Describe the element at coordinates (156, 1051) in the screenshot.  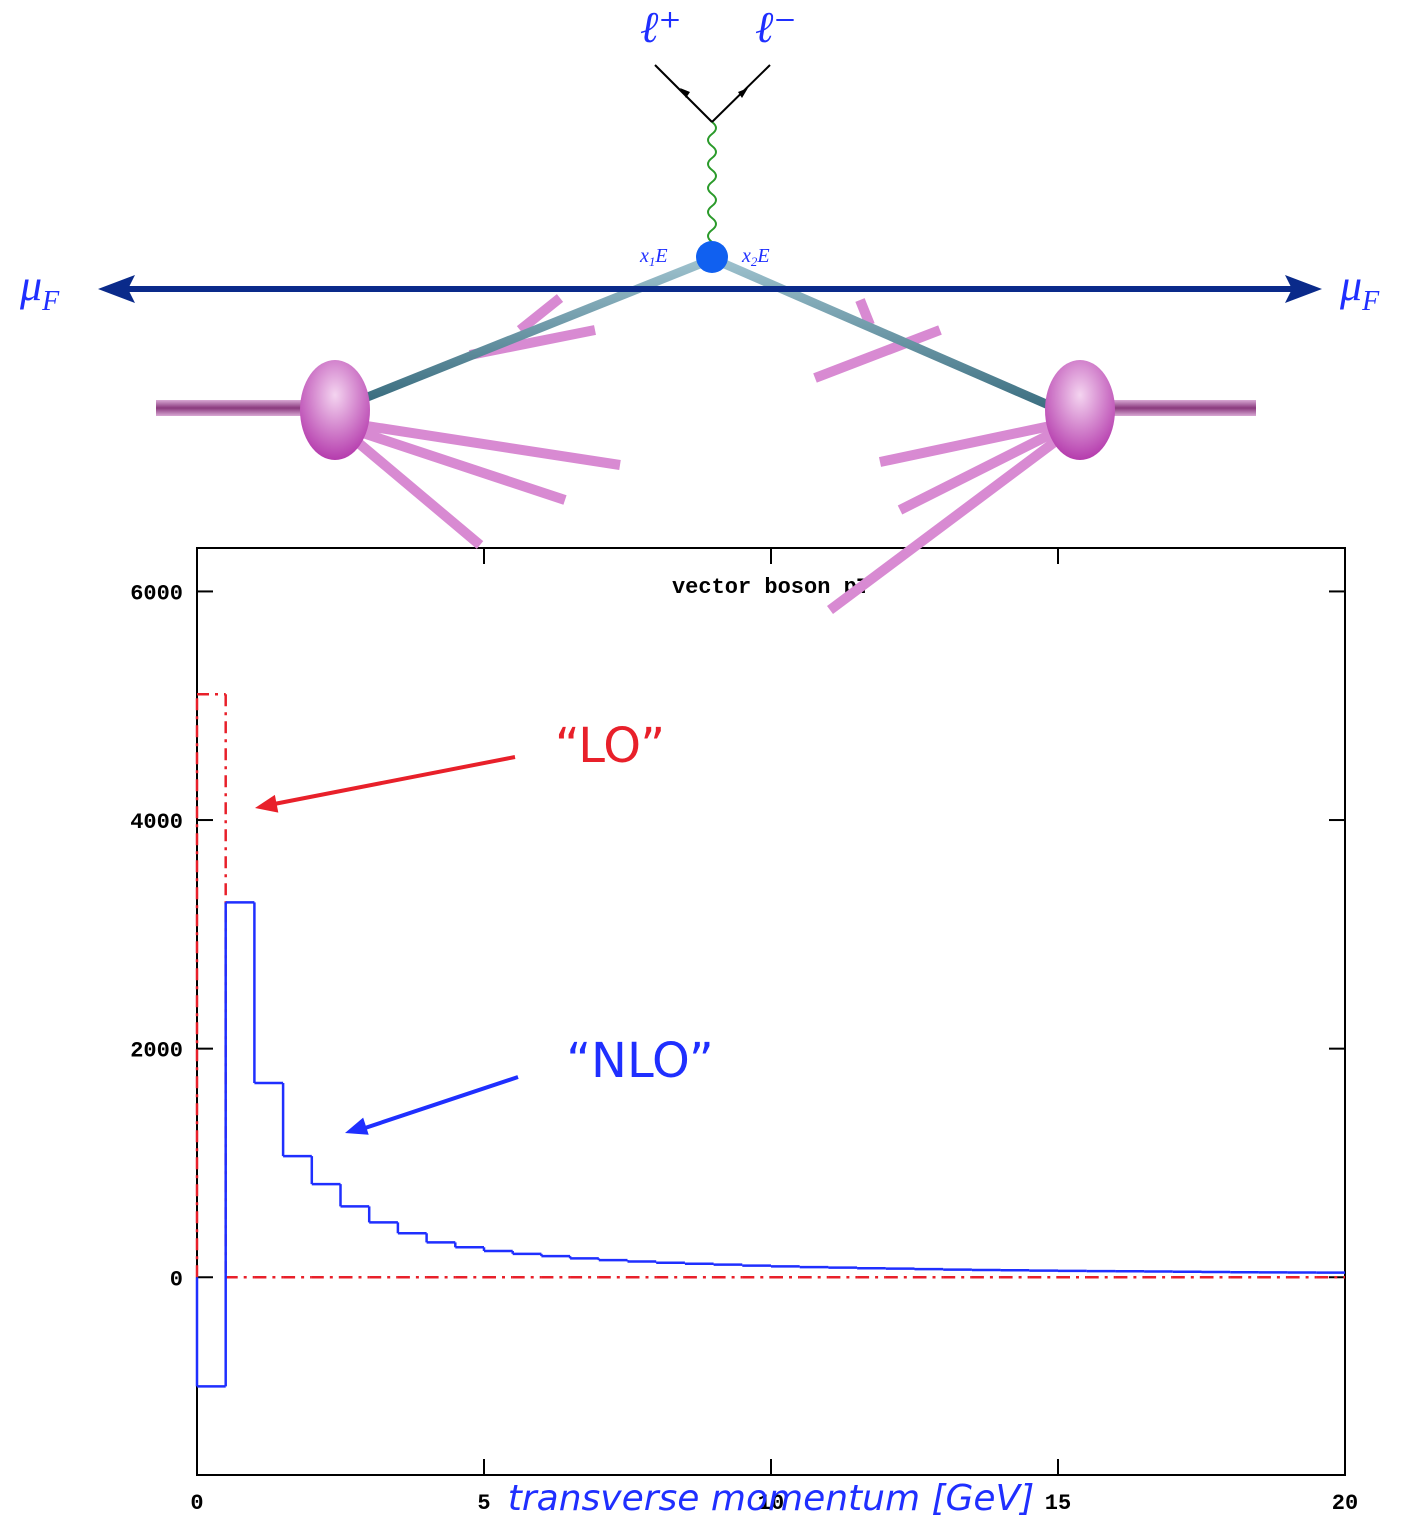
I see `y-tick-label: 2000` at that location.